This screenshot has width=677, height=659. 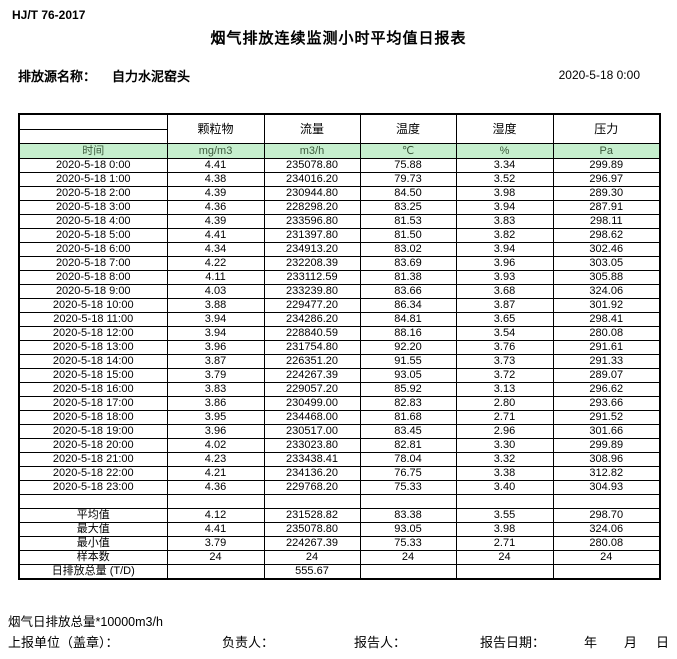 I want to click on value-cell: 234468.00, so click(x=312, y=417).